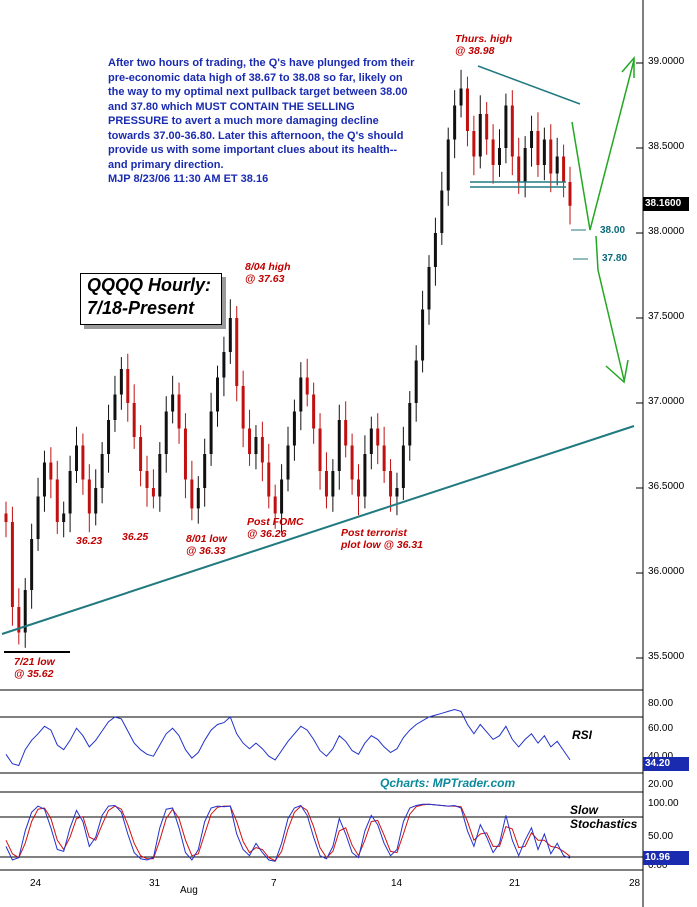  I want to click on y-tick: 36.5000, so click(666, 486).